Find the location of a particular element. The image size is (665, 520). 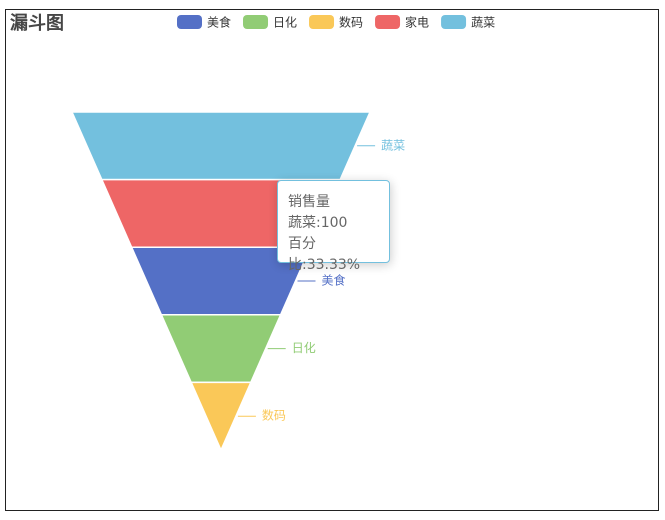

legend-label: 美食 is located at coordinates (219, 22).